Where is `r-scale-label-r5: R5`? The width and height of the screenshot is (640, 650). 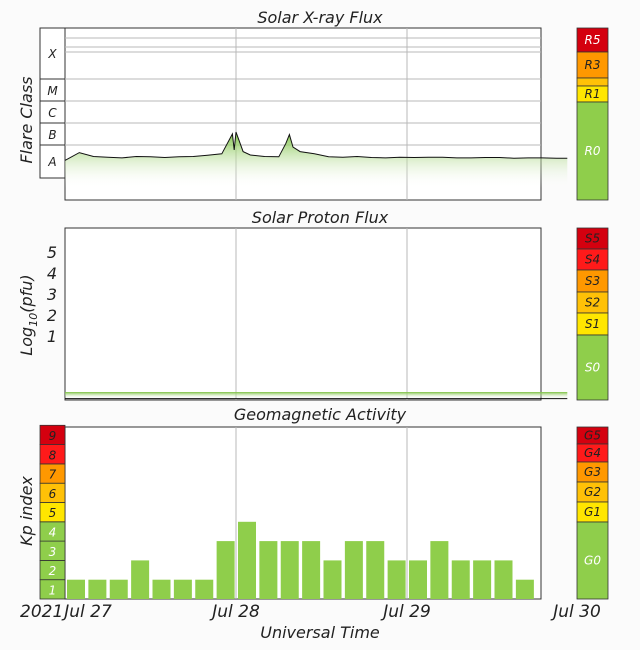 r-scale-label-r5: R5 is located at coordinates (593, 40).